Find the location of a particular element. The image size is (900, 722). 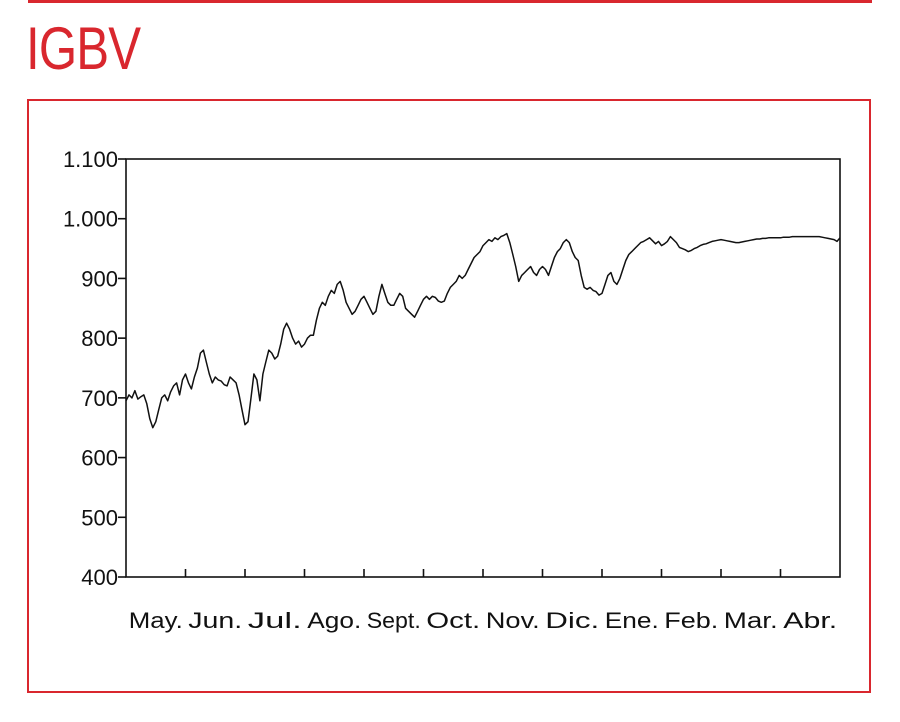

y-tick-label: 600 is located at coordinates (99, 458).